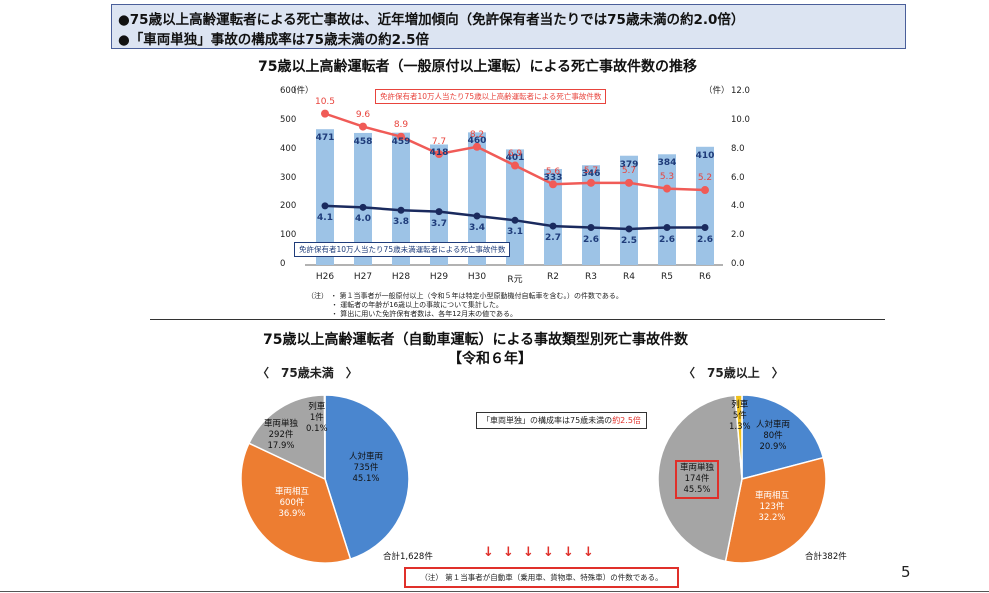 This screenshot has width=989, height=593. I want to click on red-value-label: 10.5, so click(325, 101).